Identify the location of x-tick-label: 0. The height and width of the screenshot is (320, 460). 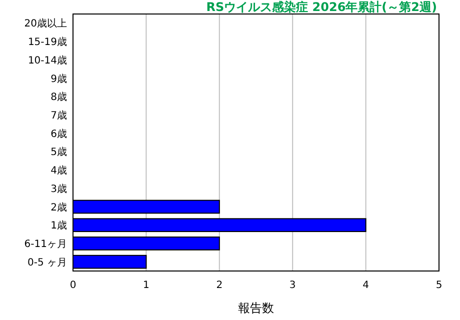
(73, 285).